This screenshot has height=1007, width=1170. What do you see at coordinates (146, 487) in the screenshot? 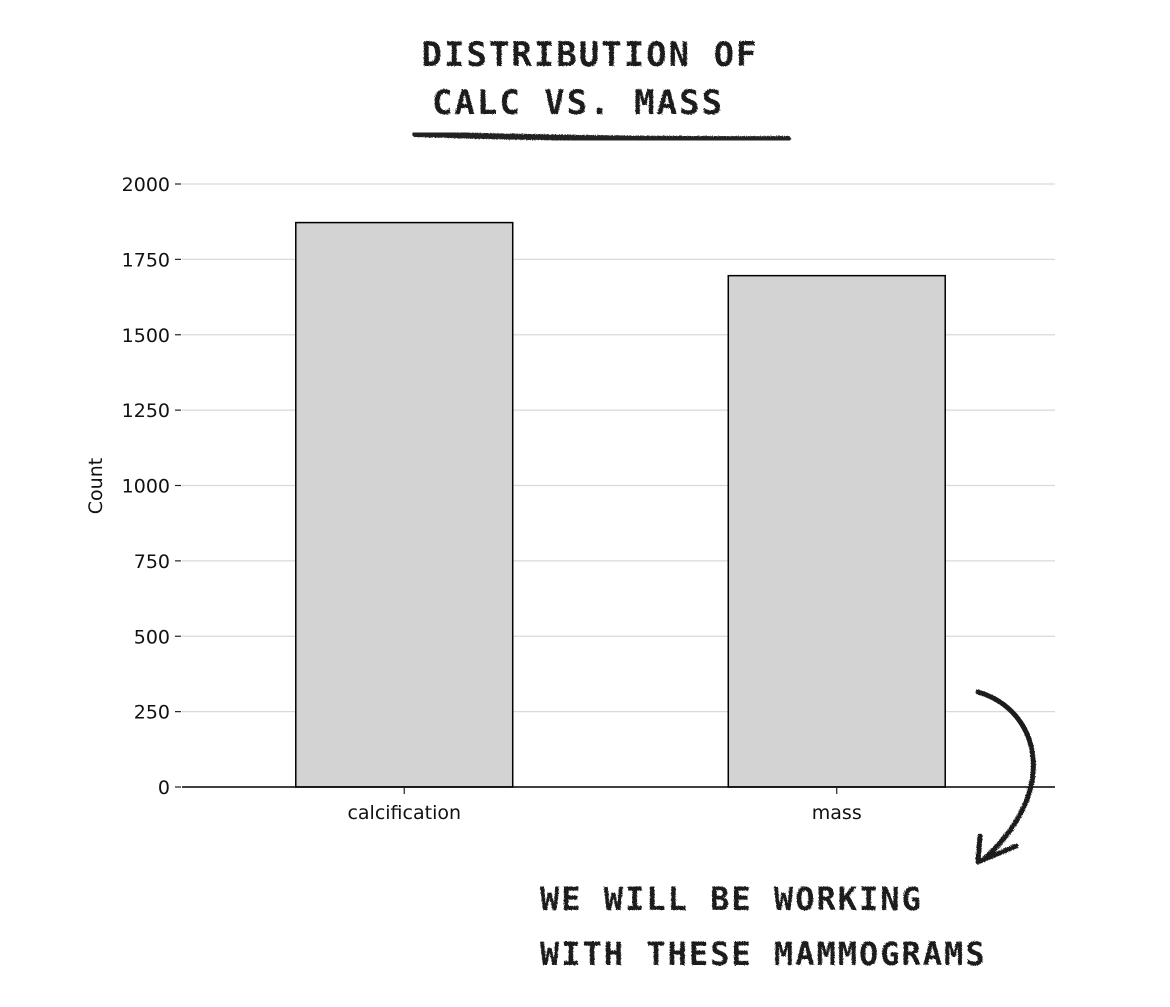
I see `y-tick-label: 1000` at bounding box center [146, 487].